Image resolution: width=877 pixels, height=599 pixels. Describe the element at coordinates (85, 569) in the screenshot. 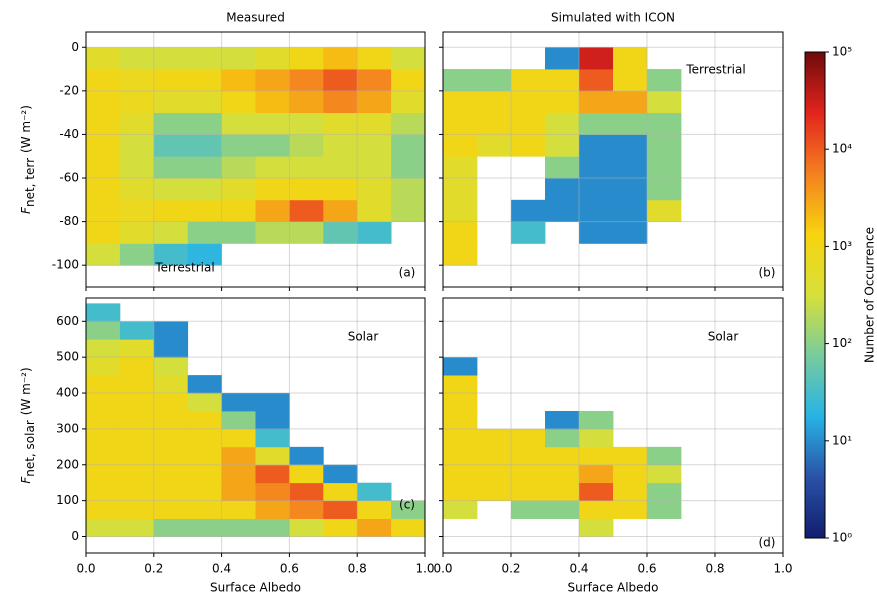

I see `x-tick-label: 0.0` at that location.